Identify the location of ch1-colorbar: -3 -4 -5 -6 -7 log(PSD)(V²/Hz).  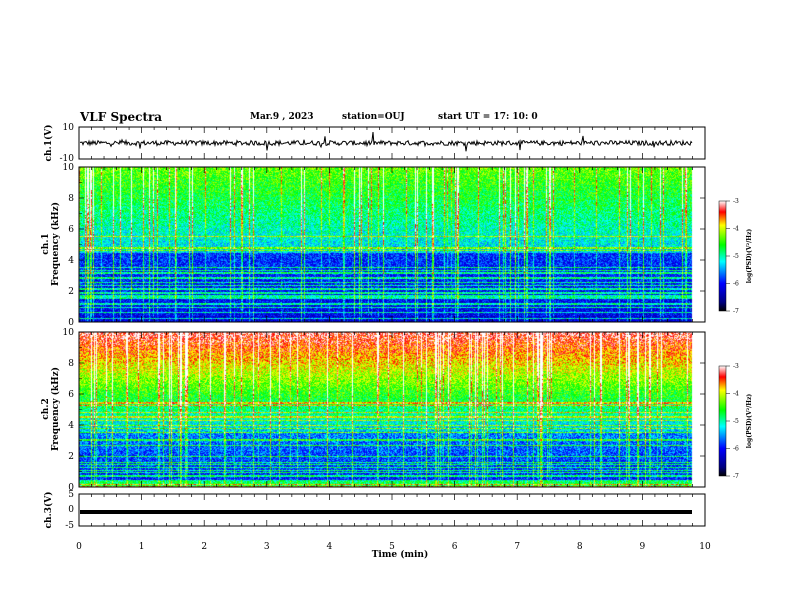
(735, 256).